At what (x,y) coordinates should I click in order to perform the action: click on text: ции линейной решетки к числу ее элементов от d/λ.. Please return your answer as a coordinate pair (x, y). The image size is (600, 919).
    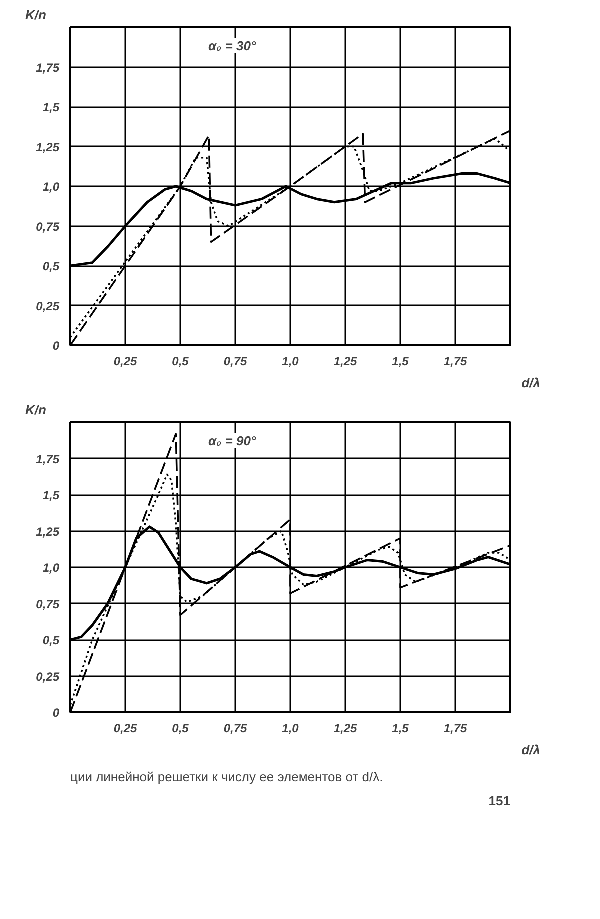
    Looking at the image, I should click on (227, 777).